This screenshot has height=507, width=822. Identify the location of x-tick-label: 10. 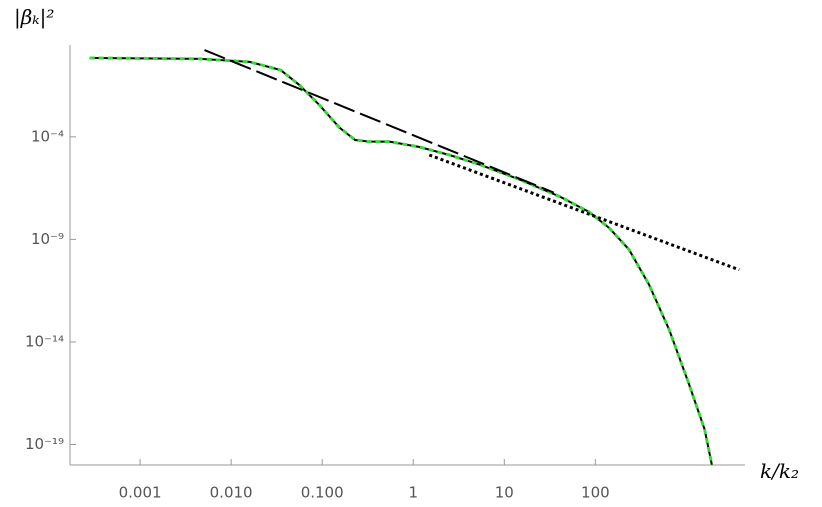
(504, 493).